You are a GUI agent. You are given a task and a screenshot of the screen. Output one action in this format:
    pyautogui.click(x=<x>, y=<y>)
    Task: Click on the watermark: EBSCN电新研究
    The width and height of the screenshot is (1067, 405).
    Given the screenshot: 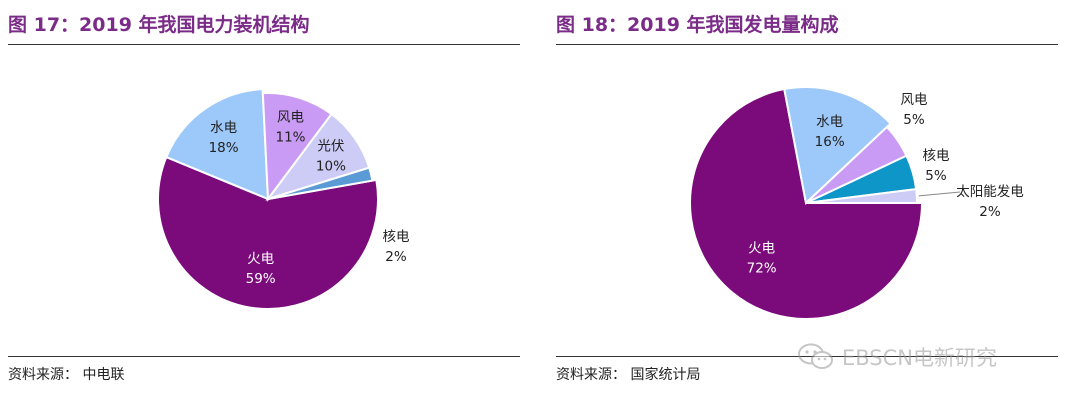 What is the action you would take?
    pyautogui.click(x=921, y=357)
    